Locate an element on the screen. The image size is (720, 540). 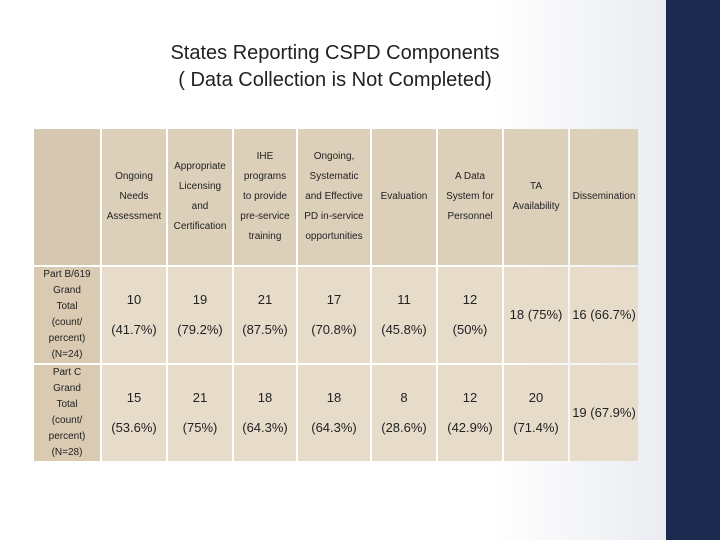
corner-cell is located at coordinates (67, 197).